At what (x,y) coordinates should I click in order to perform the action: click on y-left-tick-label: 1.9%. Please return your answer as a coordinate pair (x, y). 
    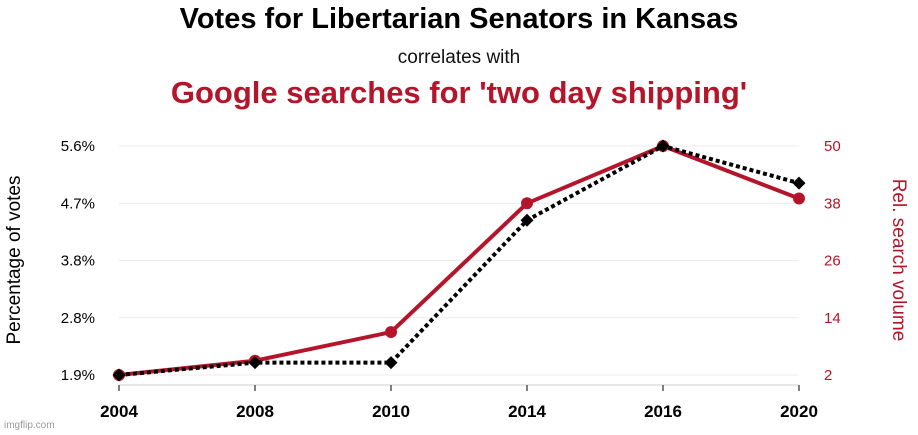
    Looking at the image, I should click on (78, 375).